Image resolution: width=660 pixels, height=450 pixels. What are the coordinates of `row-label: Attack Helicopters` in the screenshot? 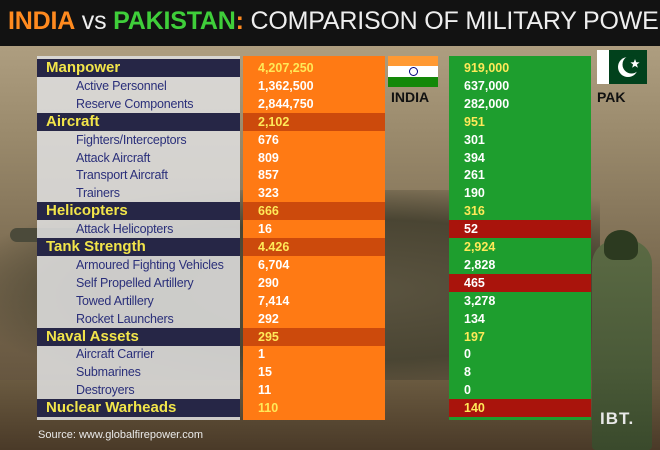 It's located at (125, 229).